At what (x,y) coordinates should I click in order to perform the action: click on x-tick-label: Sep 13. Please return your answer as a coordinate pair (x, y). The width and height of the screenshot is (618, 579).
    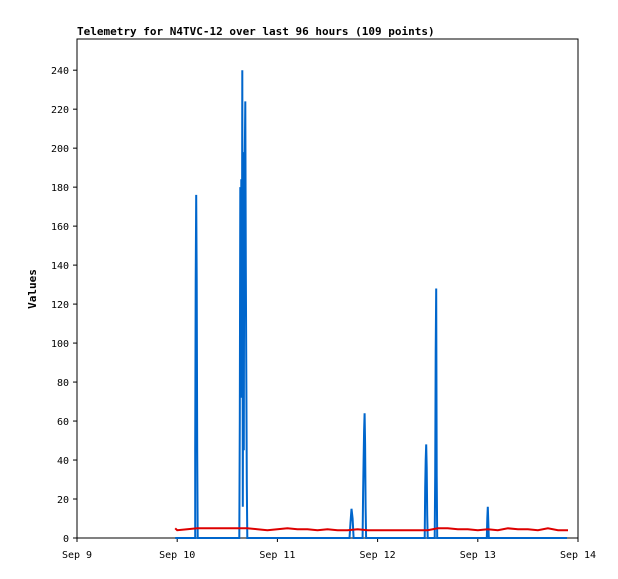
    Looking at the image, I should click on (478, 555).